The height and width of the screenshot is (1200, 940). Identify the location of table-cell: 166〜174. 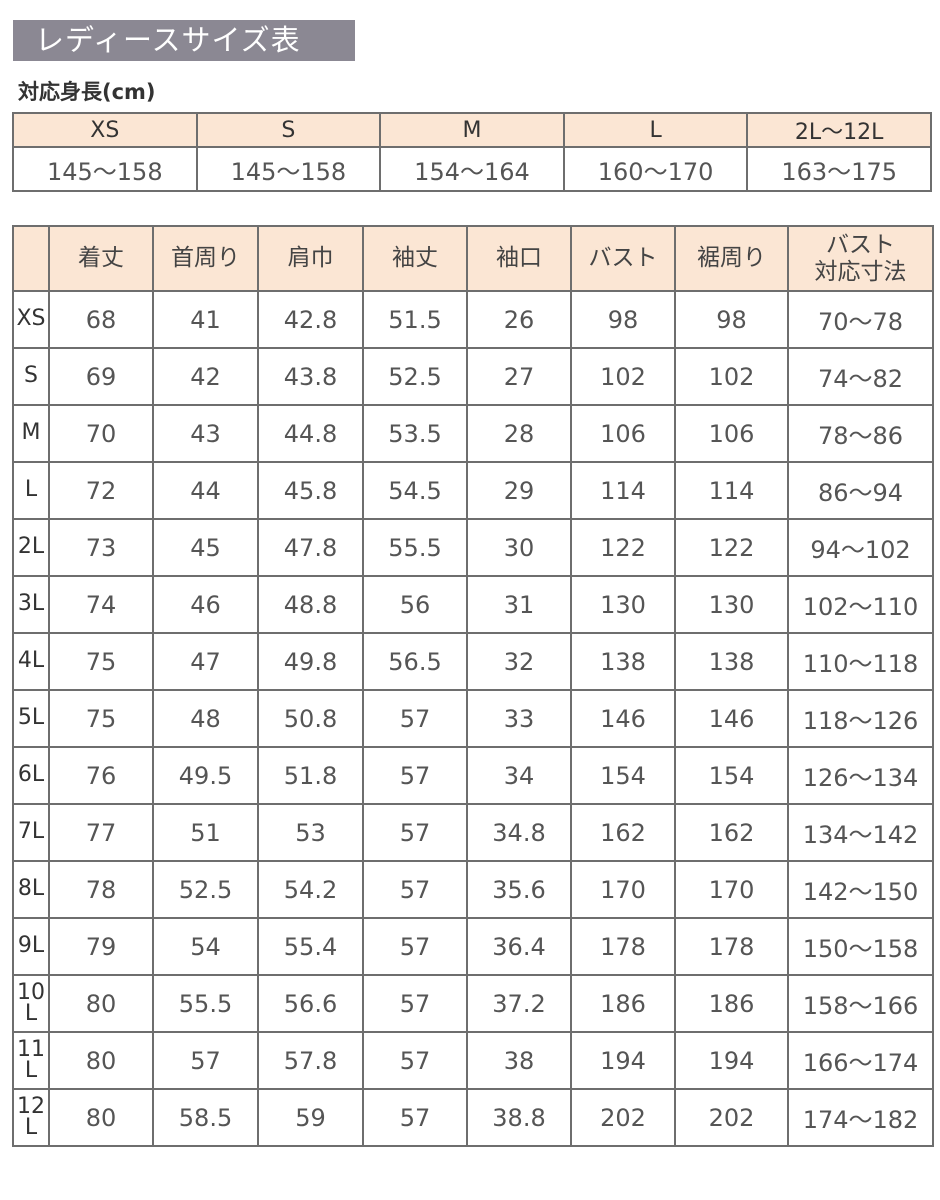
(860, 1060).